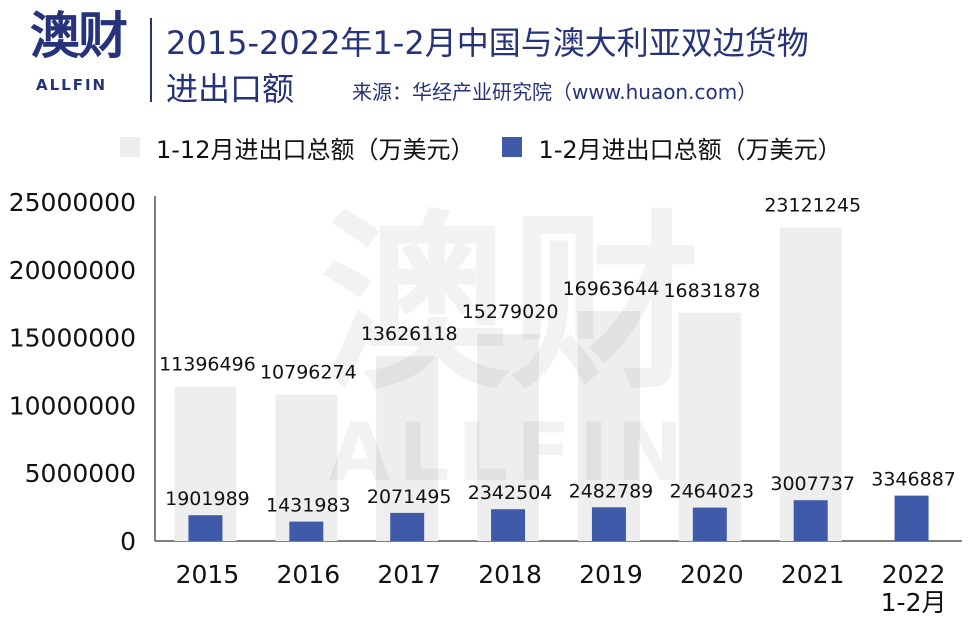 The height and width of the screenshot is (639, 968). I want to click on x-tick-label: 2017, so click(409, 574).